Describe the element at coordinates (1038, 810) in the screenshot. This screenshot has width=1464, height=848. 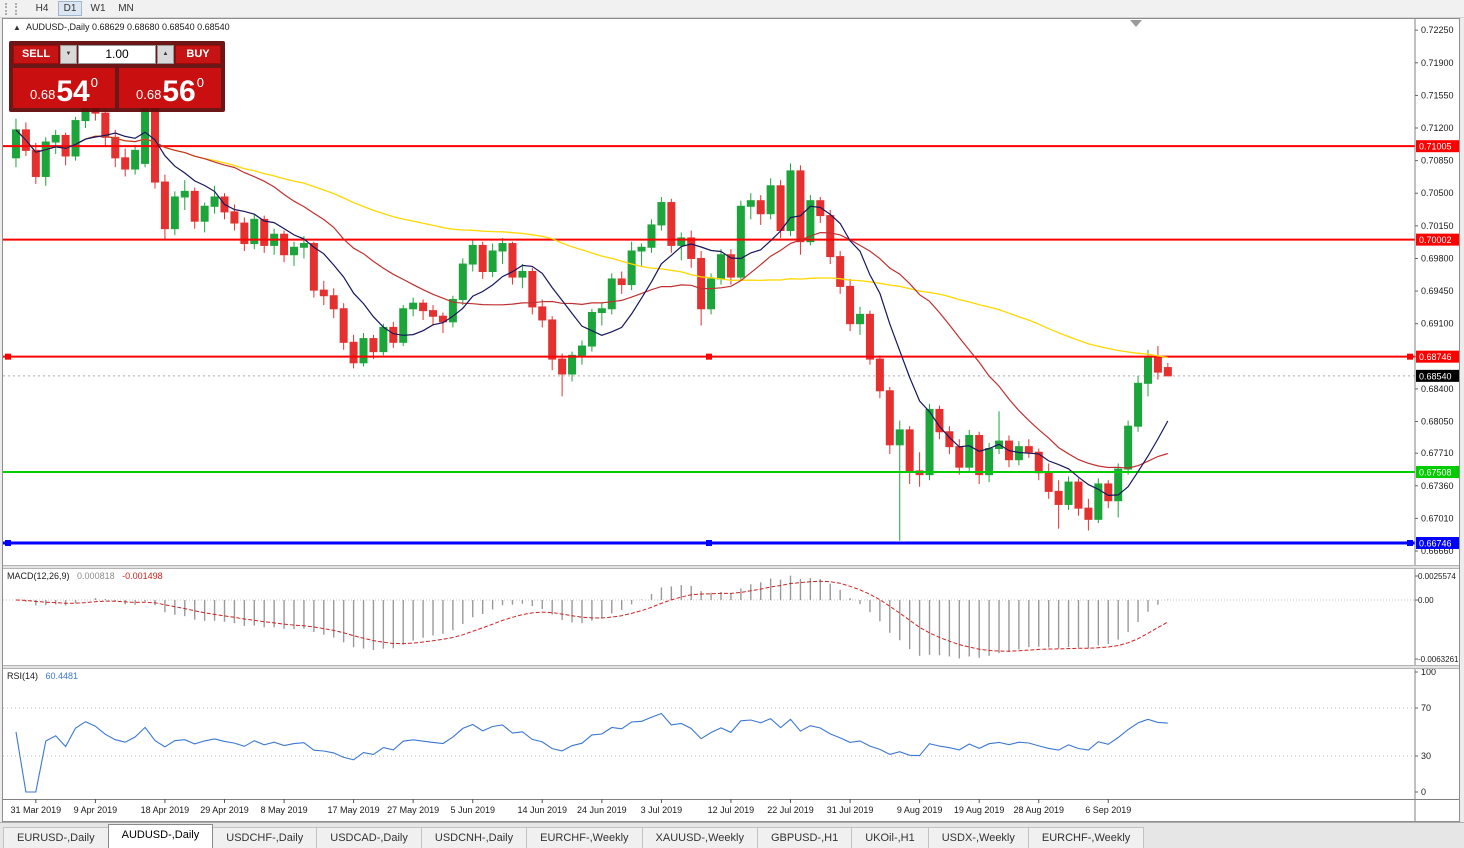
I see `svg-text: 28 Aug 2019` at that location.